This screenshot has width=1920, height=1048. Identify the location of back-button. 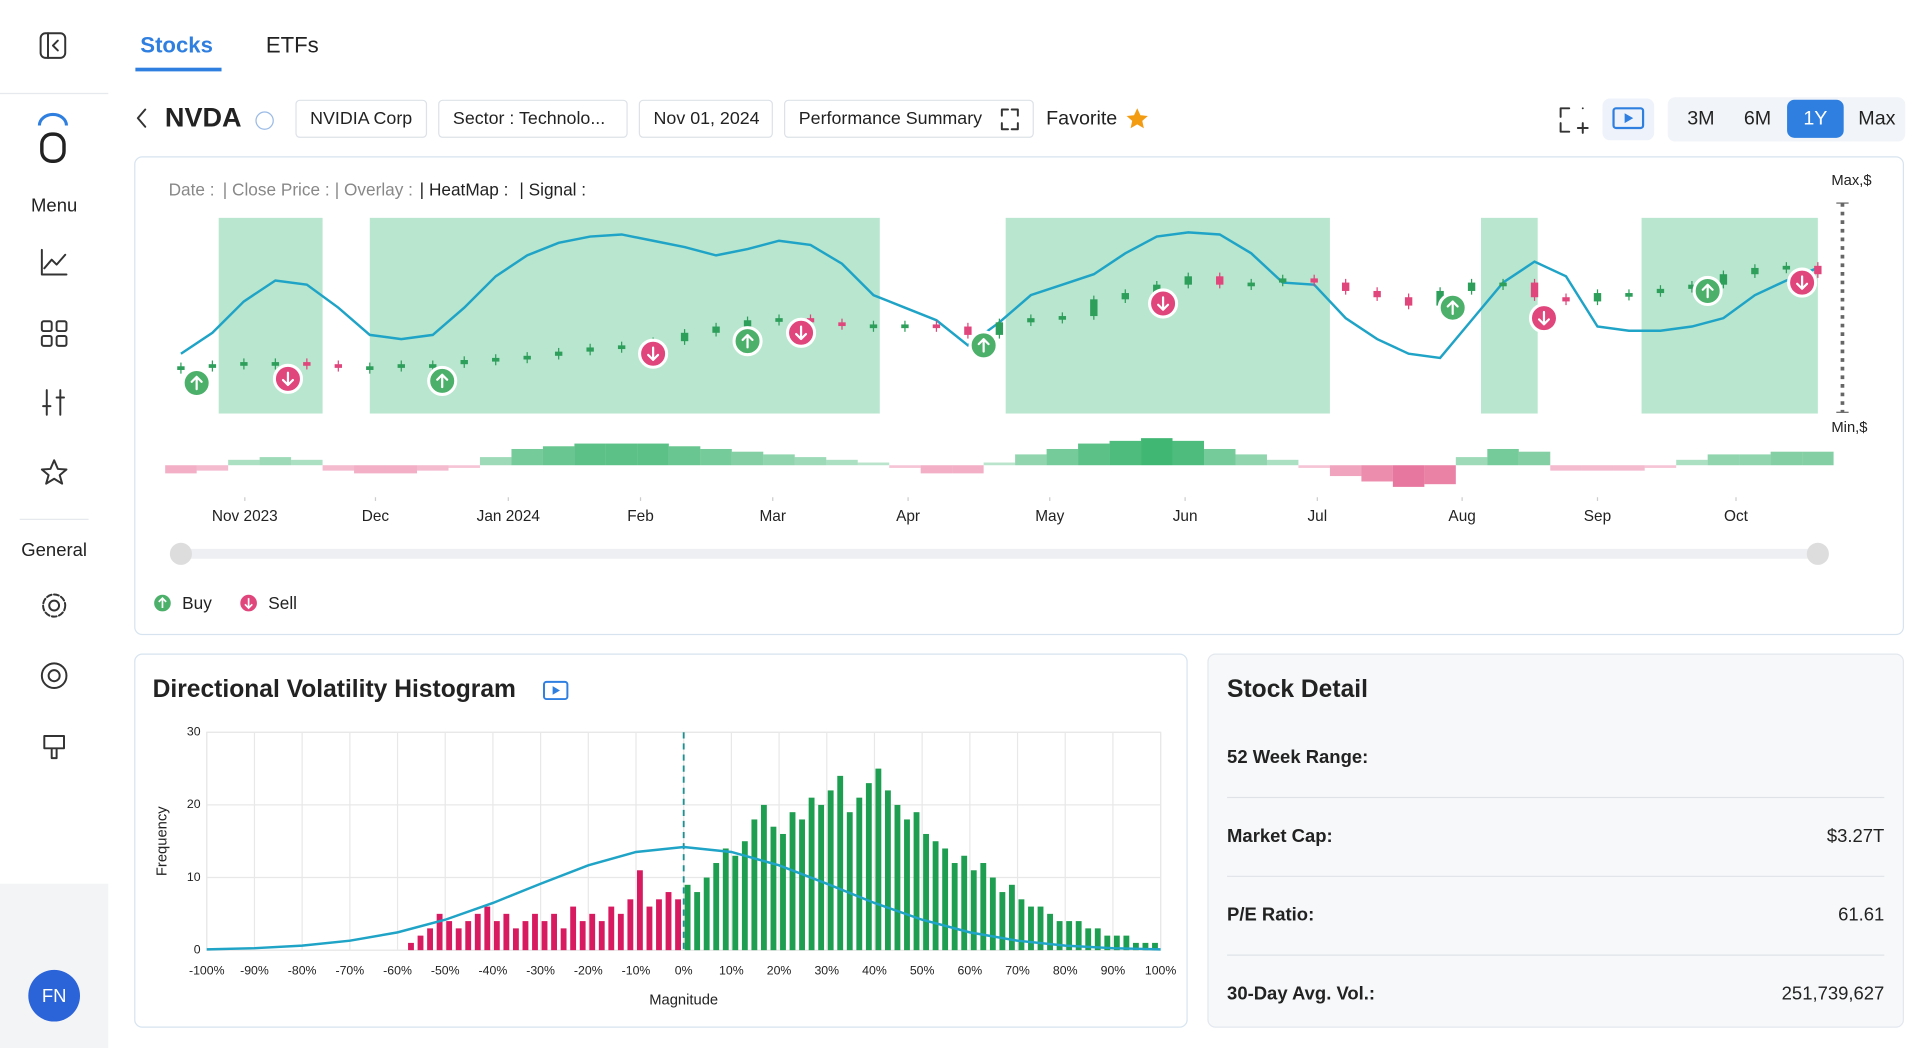
(141, 118).